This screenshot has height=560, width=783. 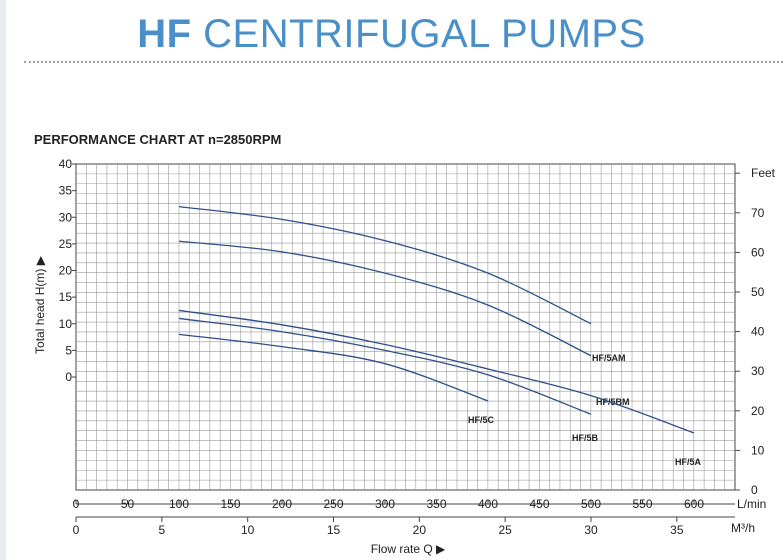 I want to click on title-divider, so click(x=403, y=62).